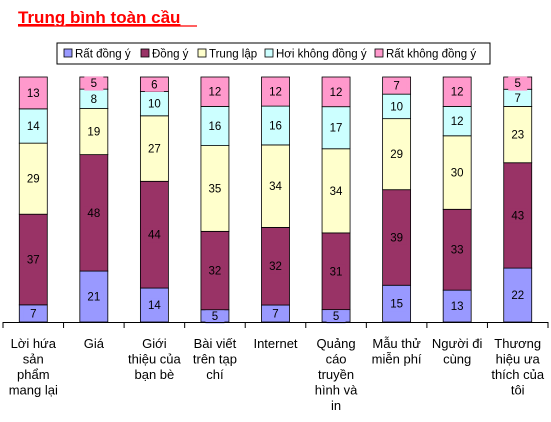 The height and width of the screenshot is (422, 551). I want to click on category-label: Mẫu thử miễn phí, so click(397, 351).